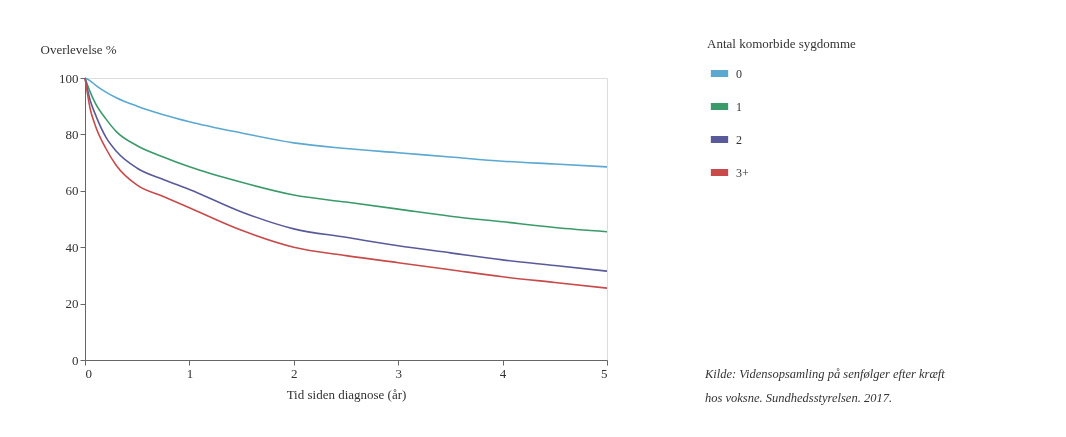 This screenshot has width=1066, height=437. I want to click on y-tick-label: 100, so click(69, 78).